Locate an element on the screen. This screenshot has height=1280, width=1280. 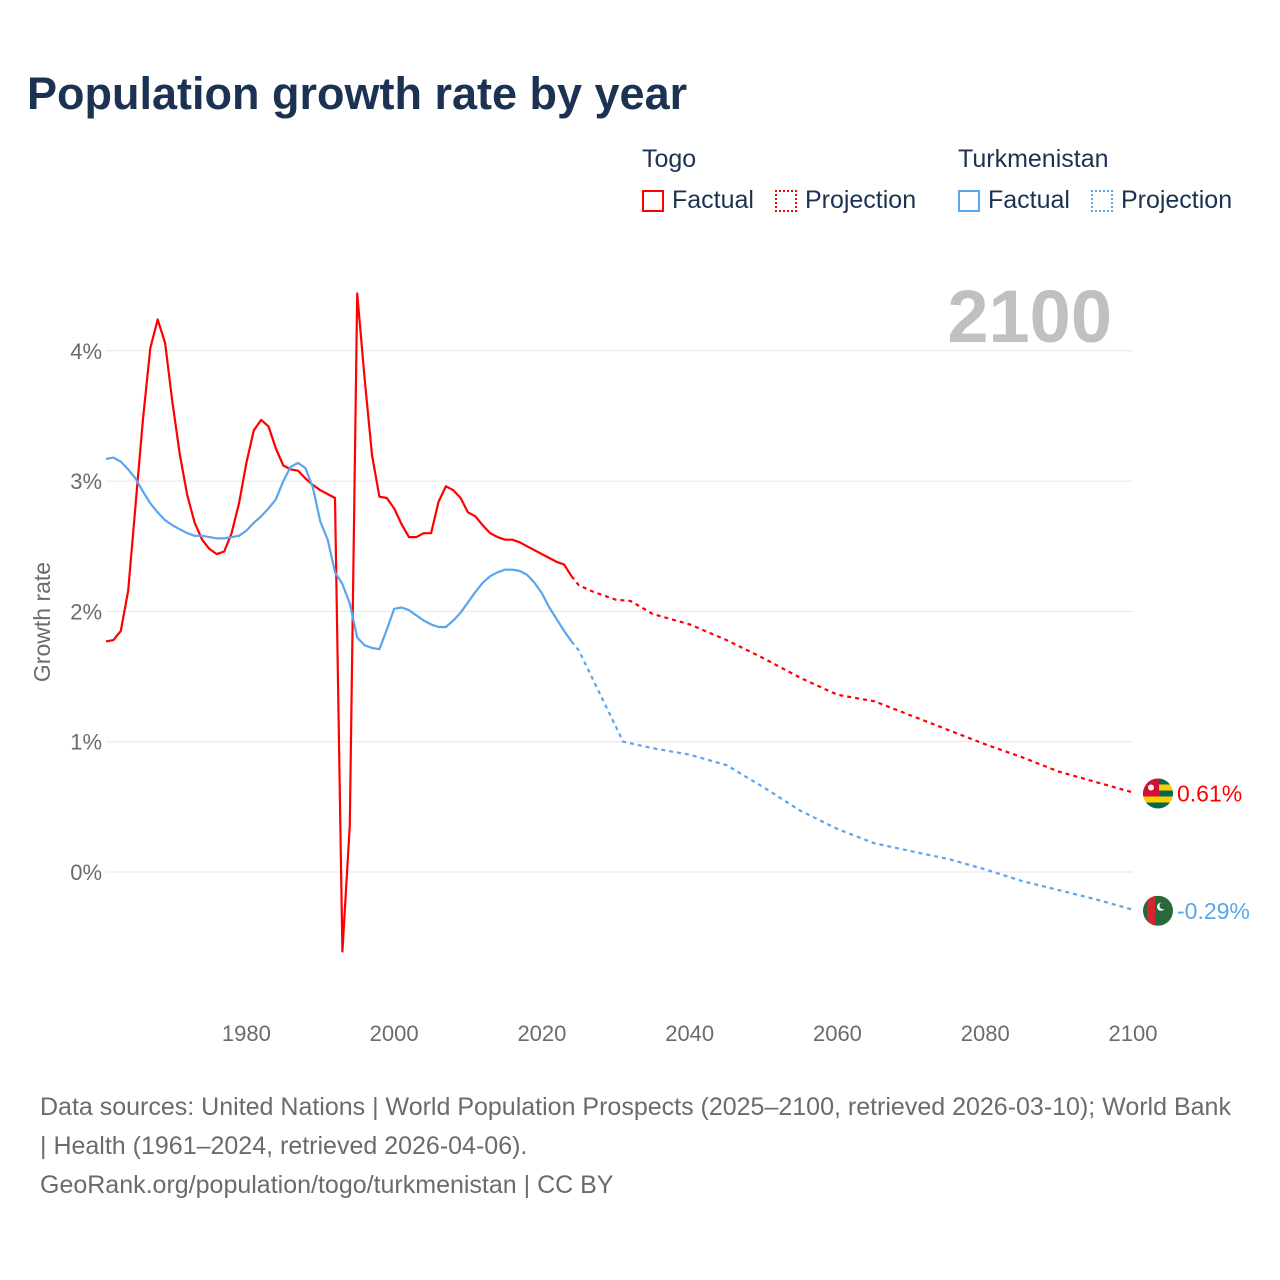
togo-flag-icon is located at coordinates (1158, 793).